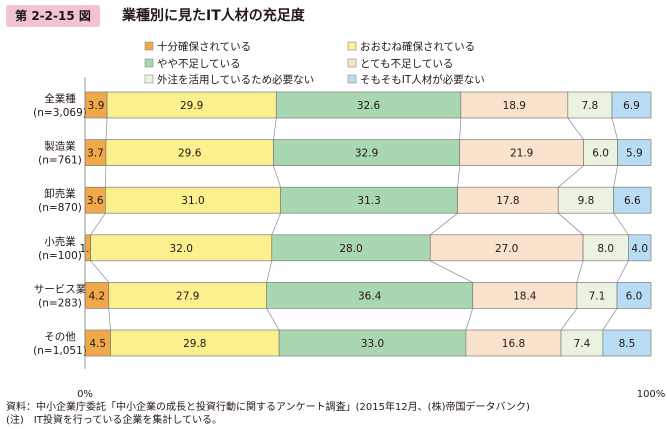 Image resolution: width=667 pixels, height=429 pixels. What do you see at coordinates (53, 16) in the screenshot?
I see `figure-number: 第 2-2-15 図` at bounding box center [53, 16].